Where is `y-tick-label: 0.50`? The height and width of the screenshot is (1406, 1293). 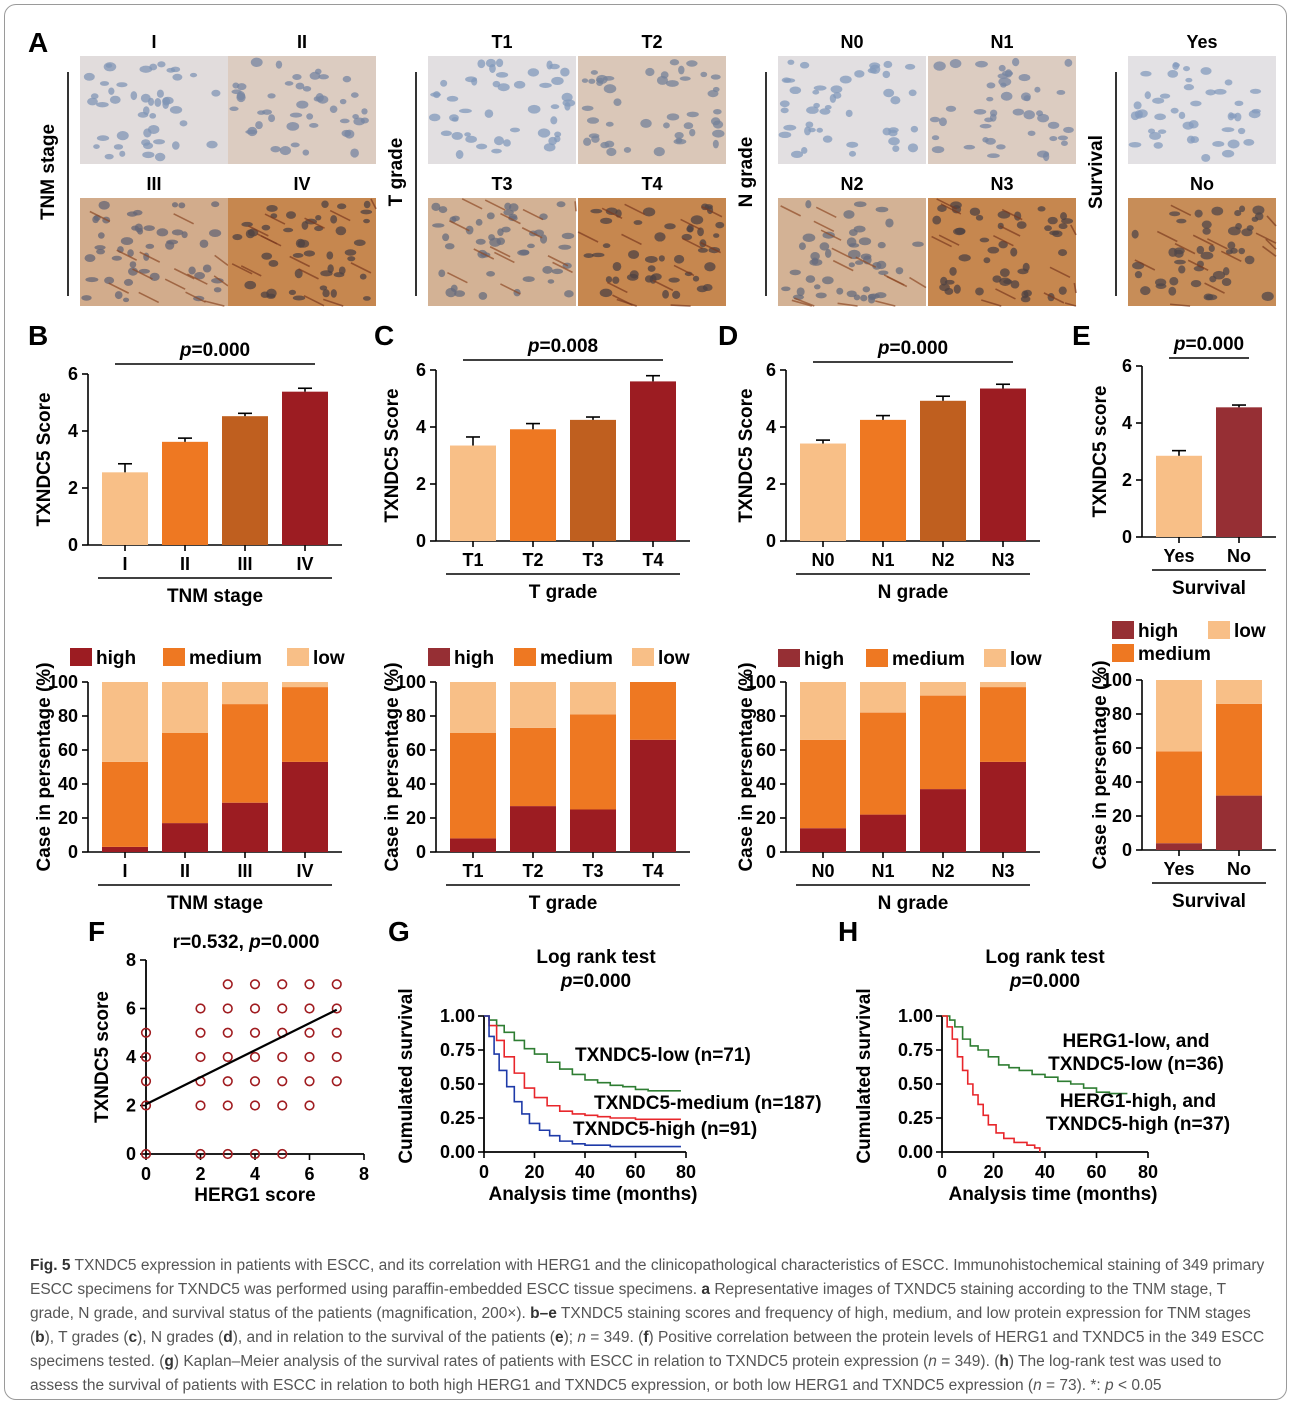 y-tick-label: 0.50 is located at coordinates (457, 1084).